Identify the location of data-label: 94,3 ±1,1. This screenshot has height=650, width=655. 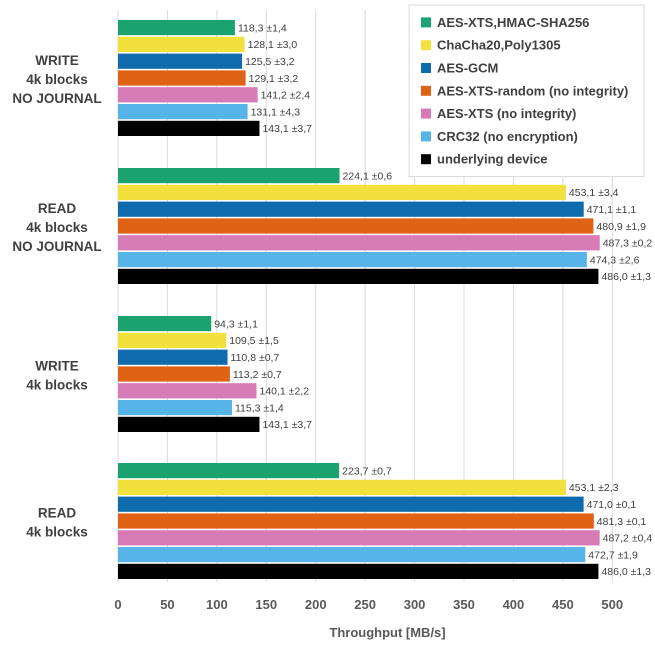
(236, 324).